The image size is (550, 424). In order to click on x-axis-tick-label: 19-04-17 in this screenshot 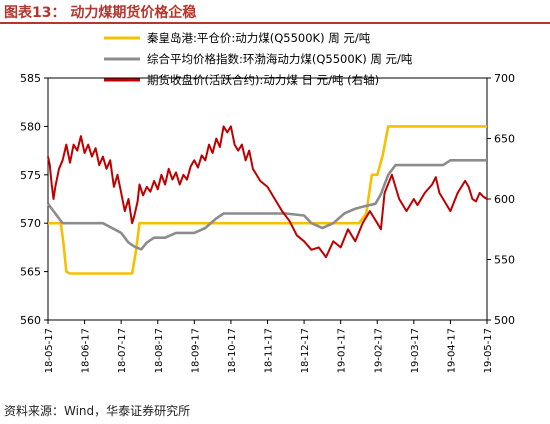, I will do `click(451, 350)`.